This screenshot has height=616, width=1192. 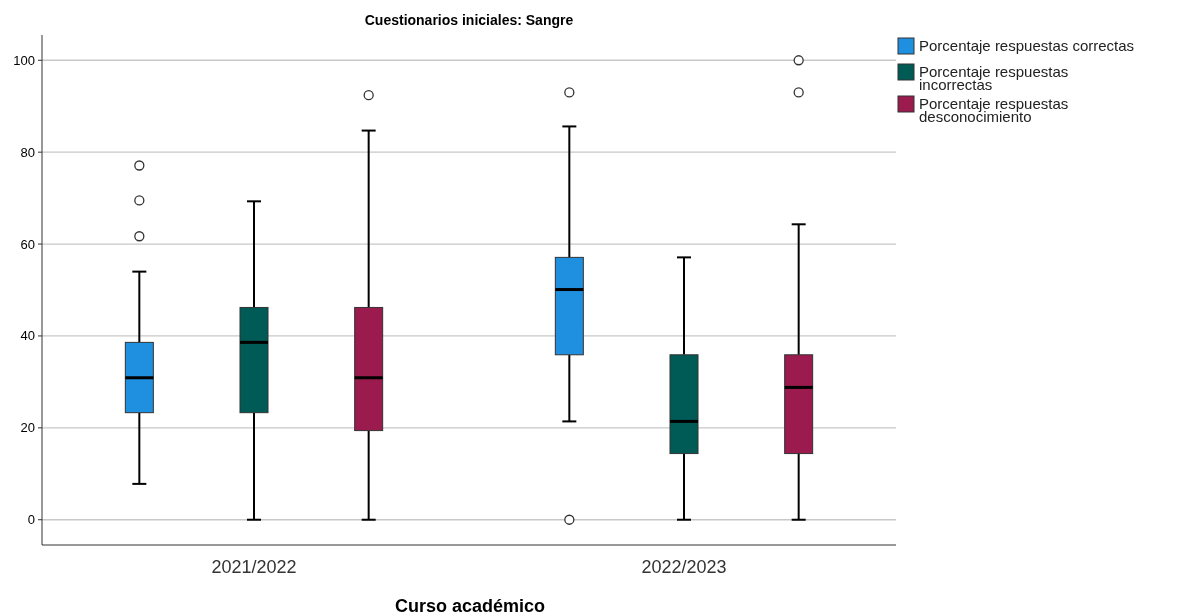 What do you see at coordinates (470, 606) in the screenshot?
I see `x-axis-title: Curso académico` at bounding box center [470, 606].